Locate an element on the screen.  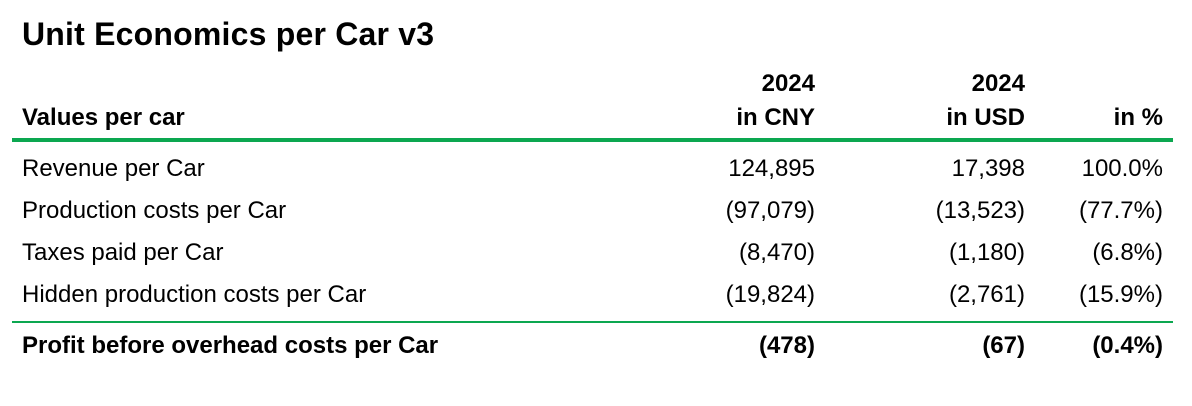
row-value-pct: 100.0% is located at coordinates (1122, 168).